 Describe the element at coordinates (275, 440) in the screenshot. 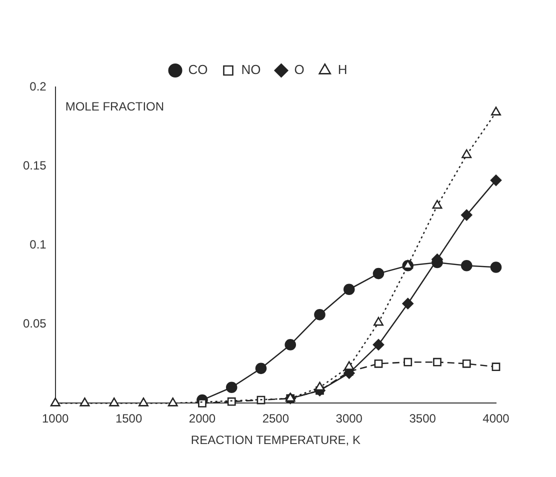

I see `x-axis-title: REACTION TEMPERATURE, K` at that location.